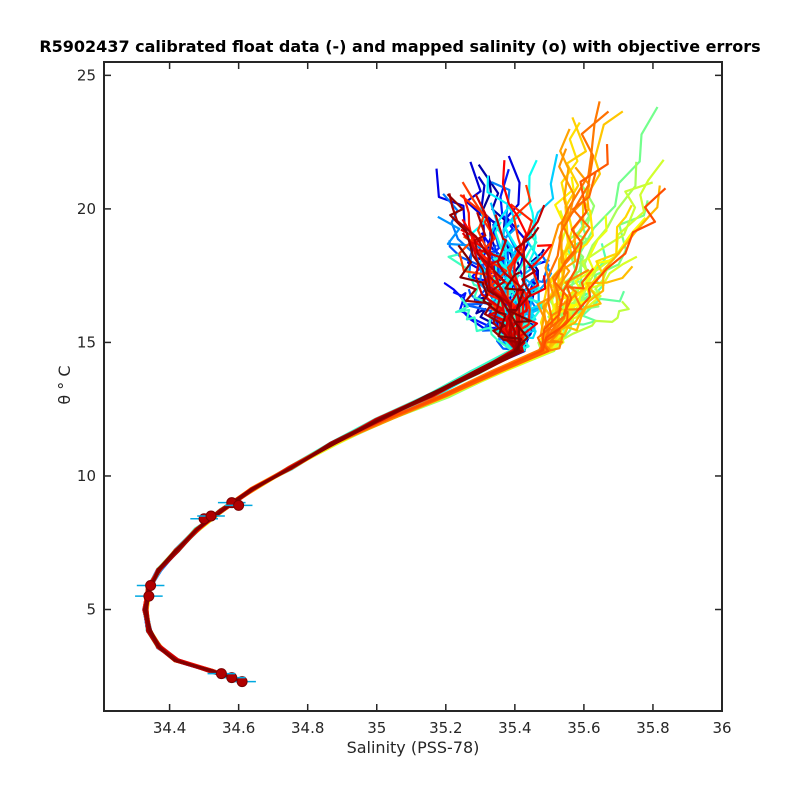  I want to click on x-tick-label: 35, so click(376, 728).